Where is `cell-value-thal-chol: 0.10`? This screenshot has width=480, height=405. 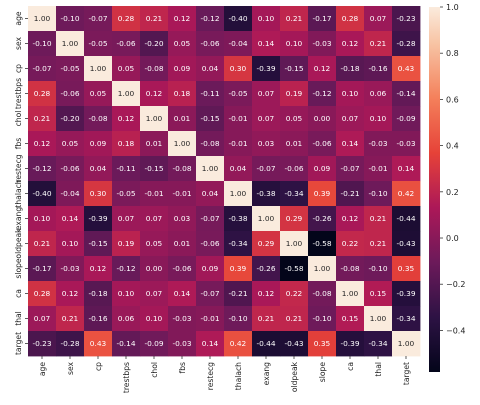
cell-value-thal-chol: 0.10 is located at coordinates (154, 318).